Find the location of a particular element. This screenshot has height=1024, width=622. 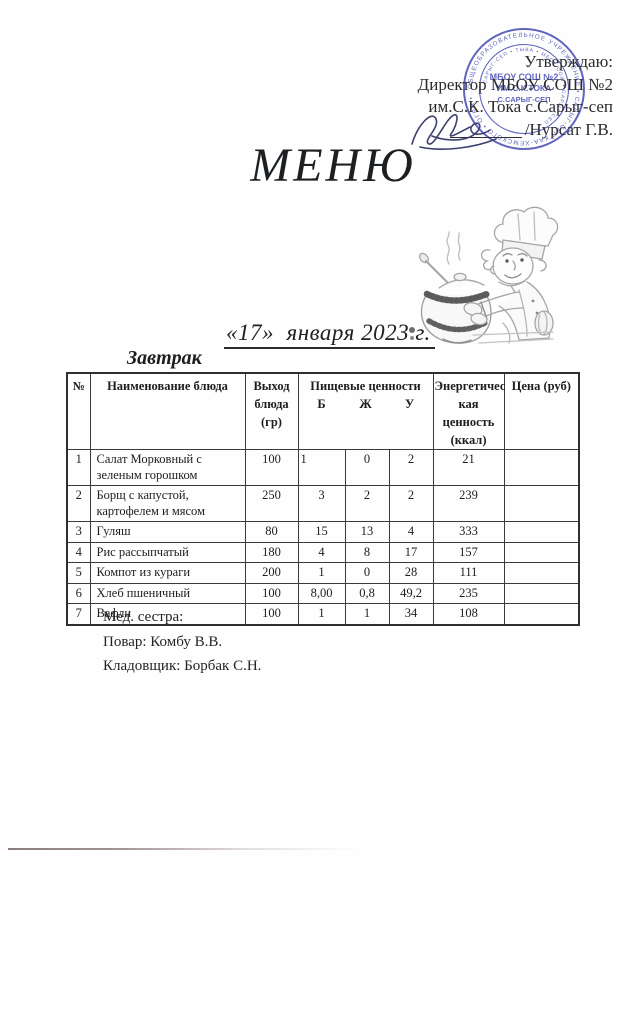

cell-dish: Гуляш is located at coordinates (167, 532).